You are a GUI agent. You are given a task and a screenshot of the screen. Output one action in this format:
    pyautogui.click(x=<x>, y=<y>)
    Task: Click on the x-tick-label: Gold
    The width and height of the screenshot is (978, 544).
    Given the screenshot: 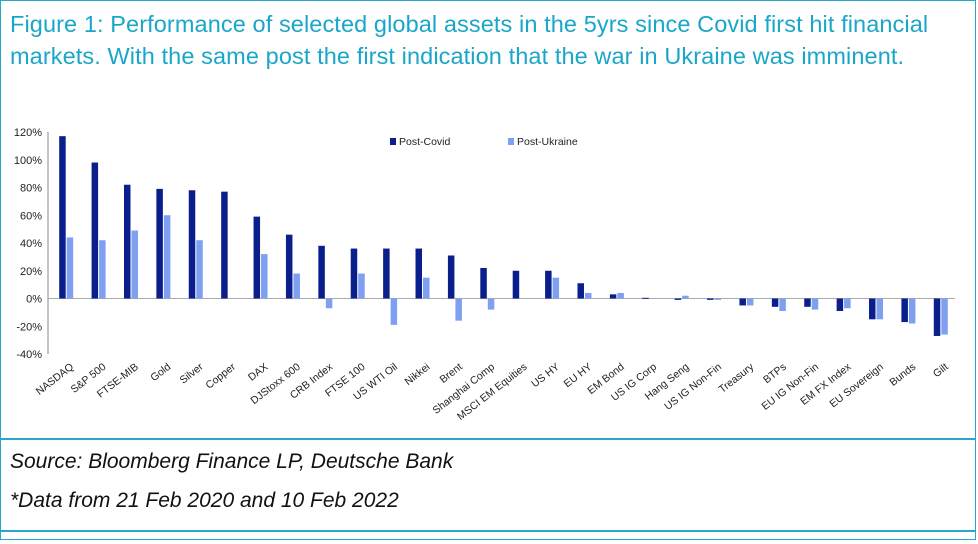 What is the action you would take?
    pyautogui.click(x=160, y=372)
    